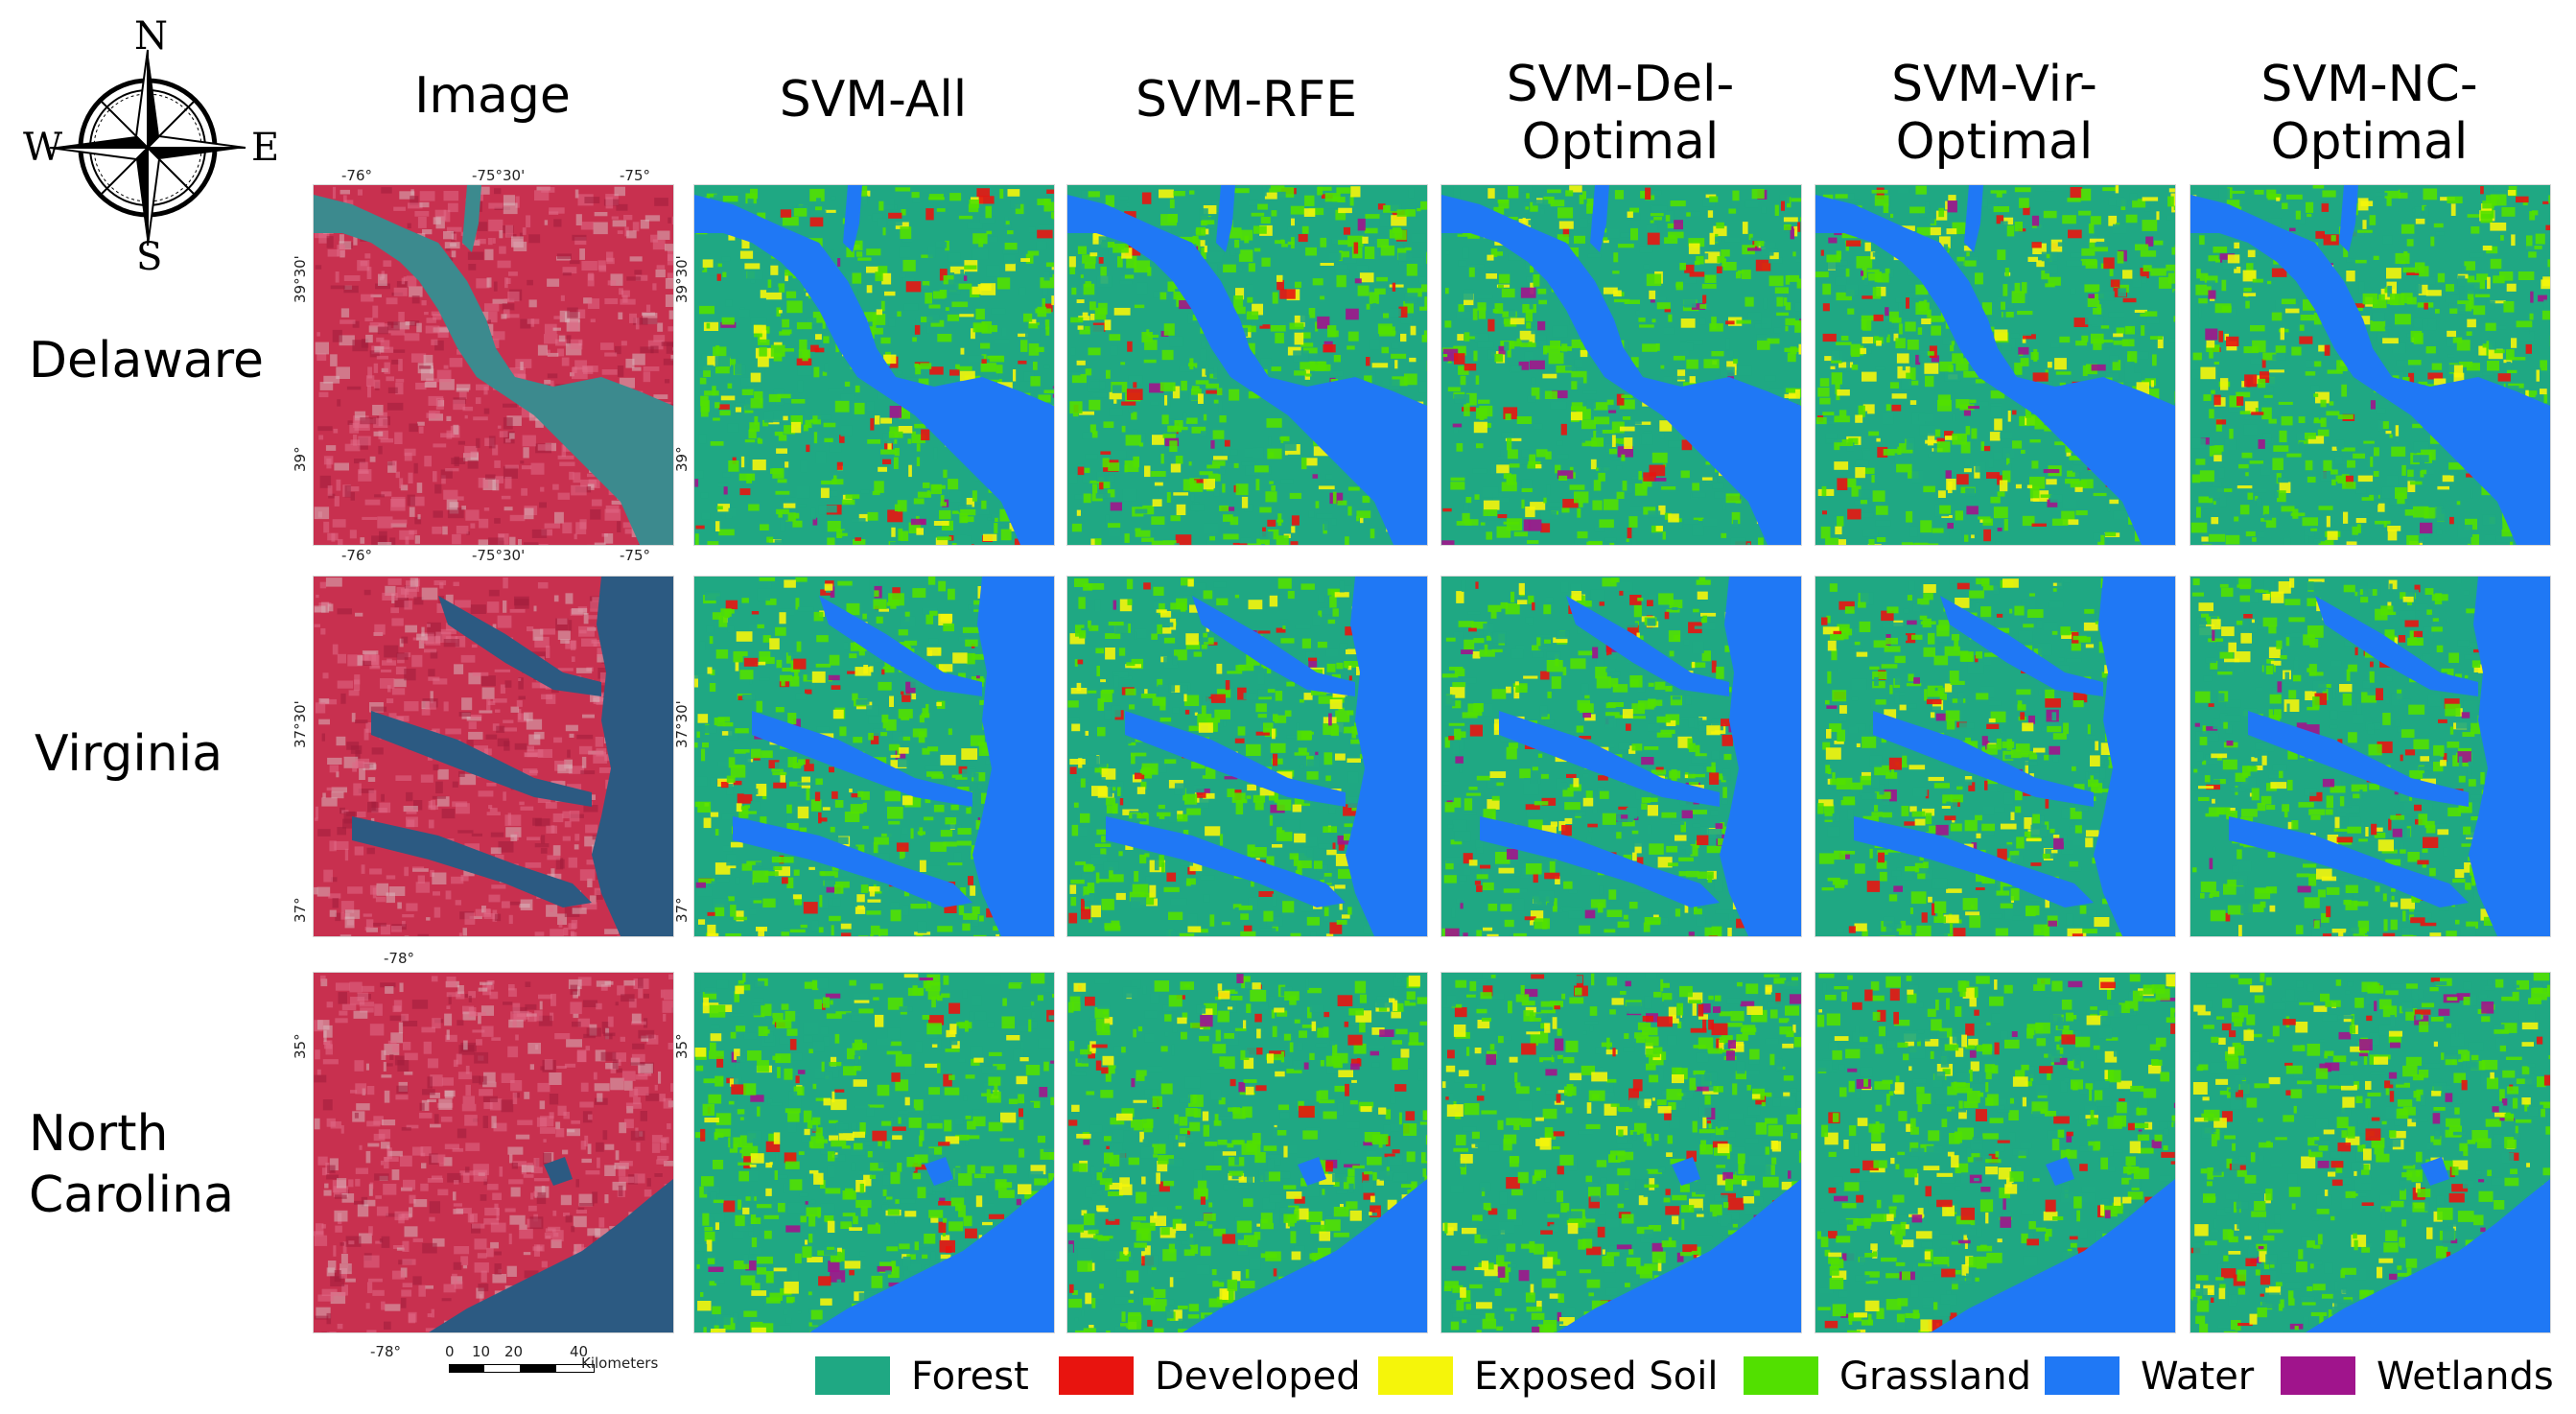 This screenshot has width=2576, height=1414. What do you see at coordinates (492, 96) in the screenshot?
I see `column-header-0: Image` at bounding box center [492, 96].